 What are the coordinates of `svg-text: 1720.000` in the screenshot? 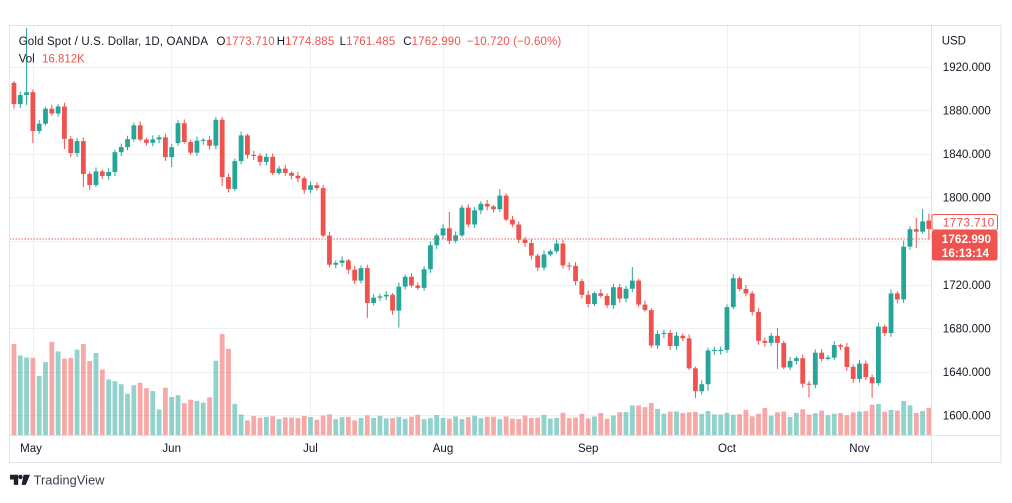 It's located at (967, 286).